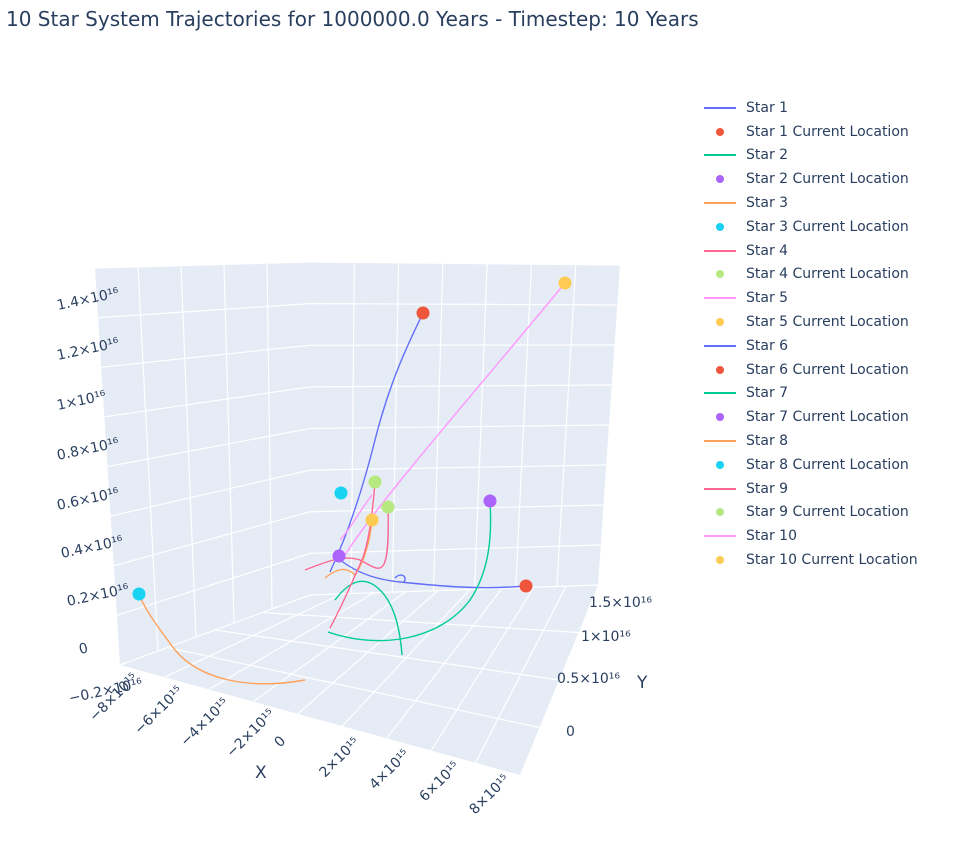 The width and height of the screenshot is (973, 850). I want to click on legend-item-star-5: Star 5, so click(835, 298).